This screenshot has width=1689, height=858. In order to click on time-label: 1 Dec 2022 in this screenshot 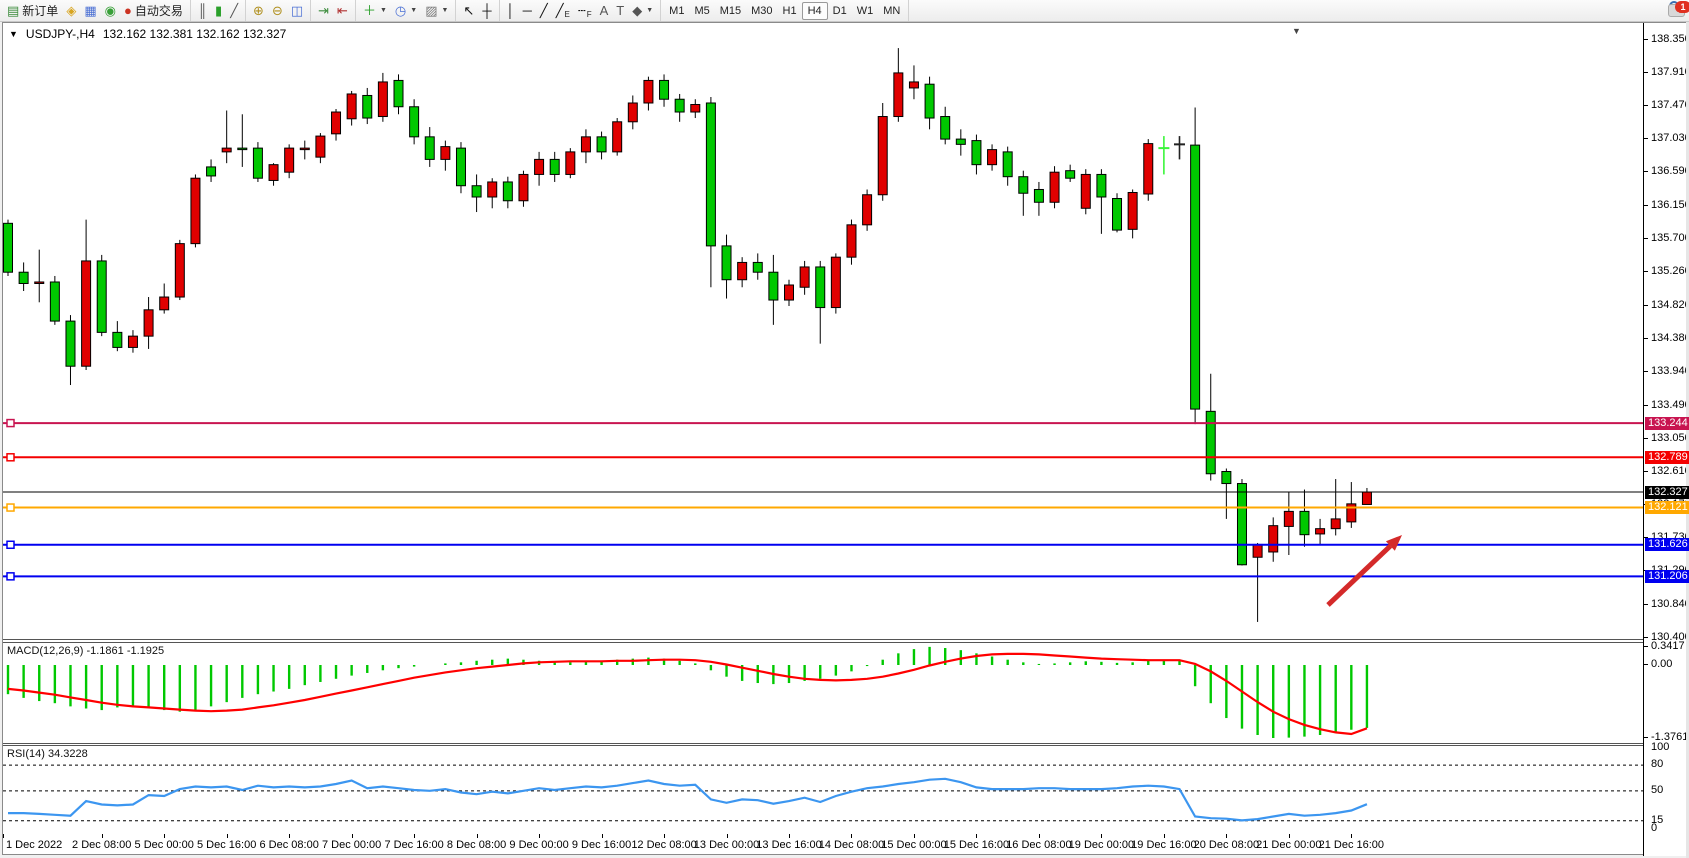, I will do `click(34, 845)`.